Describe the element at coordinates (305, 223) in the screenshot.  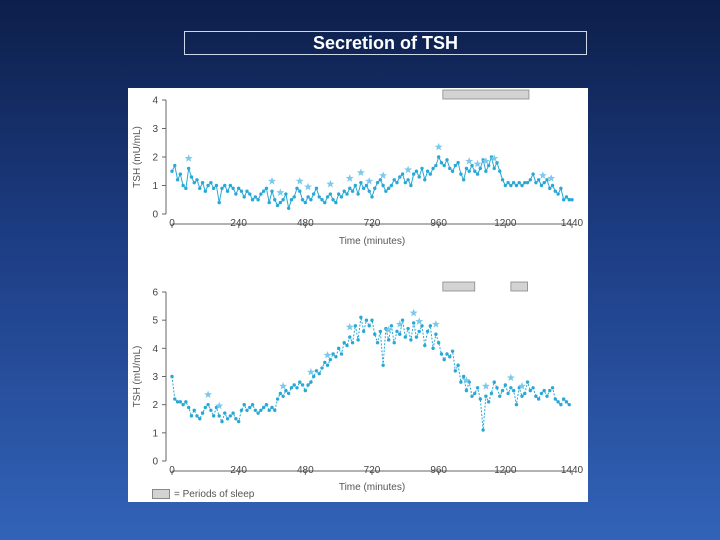
I see `x-tick-label: 480` at that location.